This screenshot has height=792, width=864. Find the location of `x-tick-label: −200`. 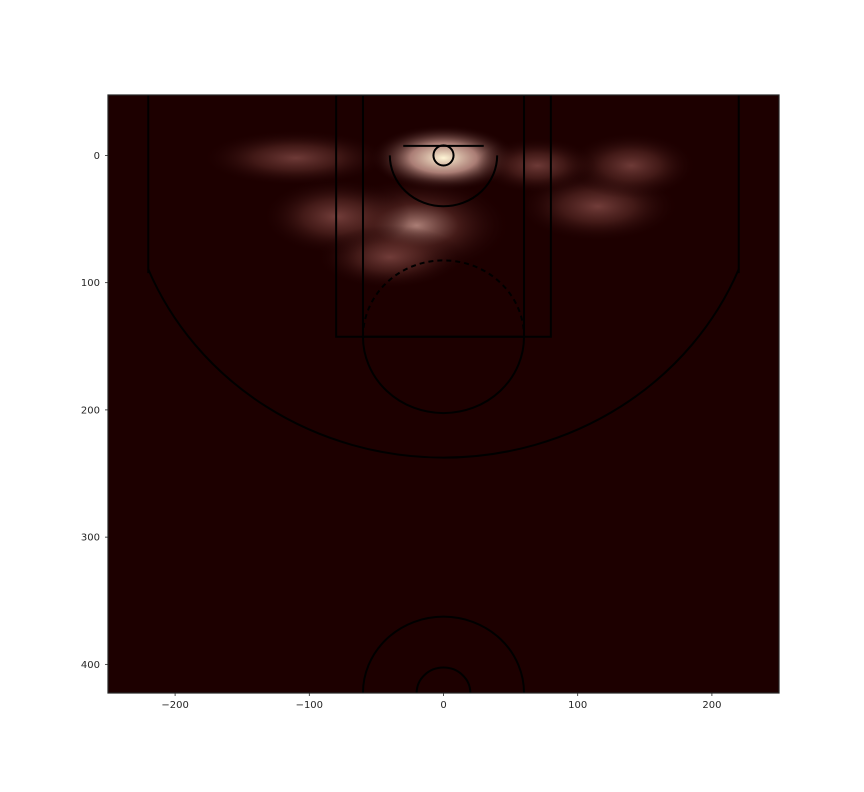

x-tick-label: −200 is located at coordinates (174, 705).